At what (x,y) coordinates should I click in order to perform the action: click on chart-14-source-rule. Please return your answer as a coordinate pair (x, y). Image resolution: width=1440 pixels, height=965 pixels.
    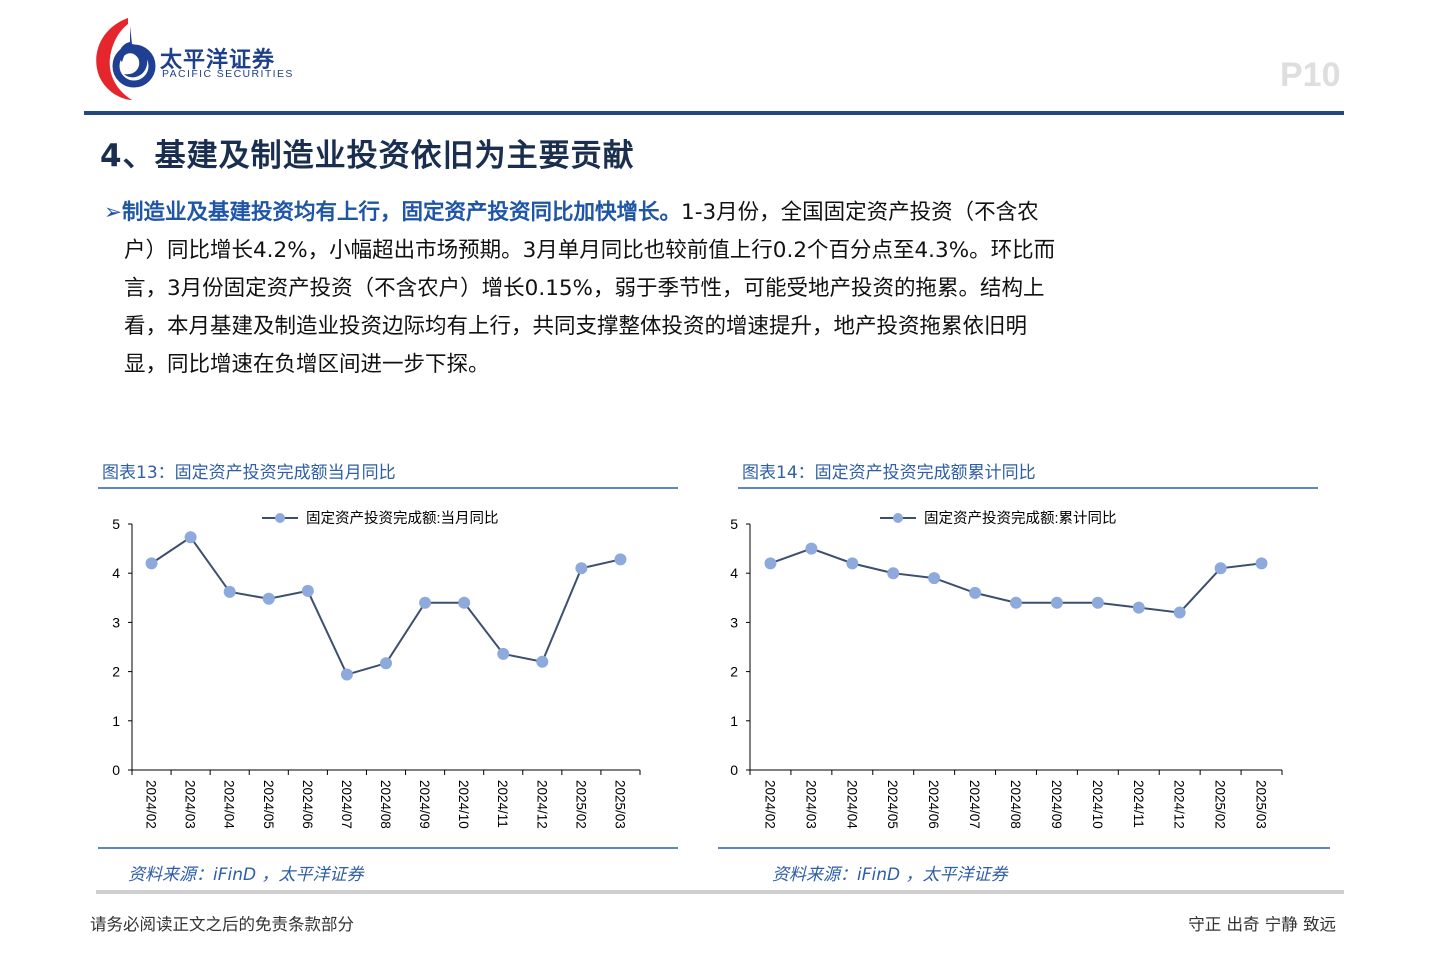
    Looking at the image, I should click on (1024, 848).